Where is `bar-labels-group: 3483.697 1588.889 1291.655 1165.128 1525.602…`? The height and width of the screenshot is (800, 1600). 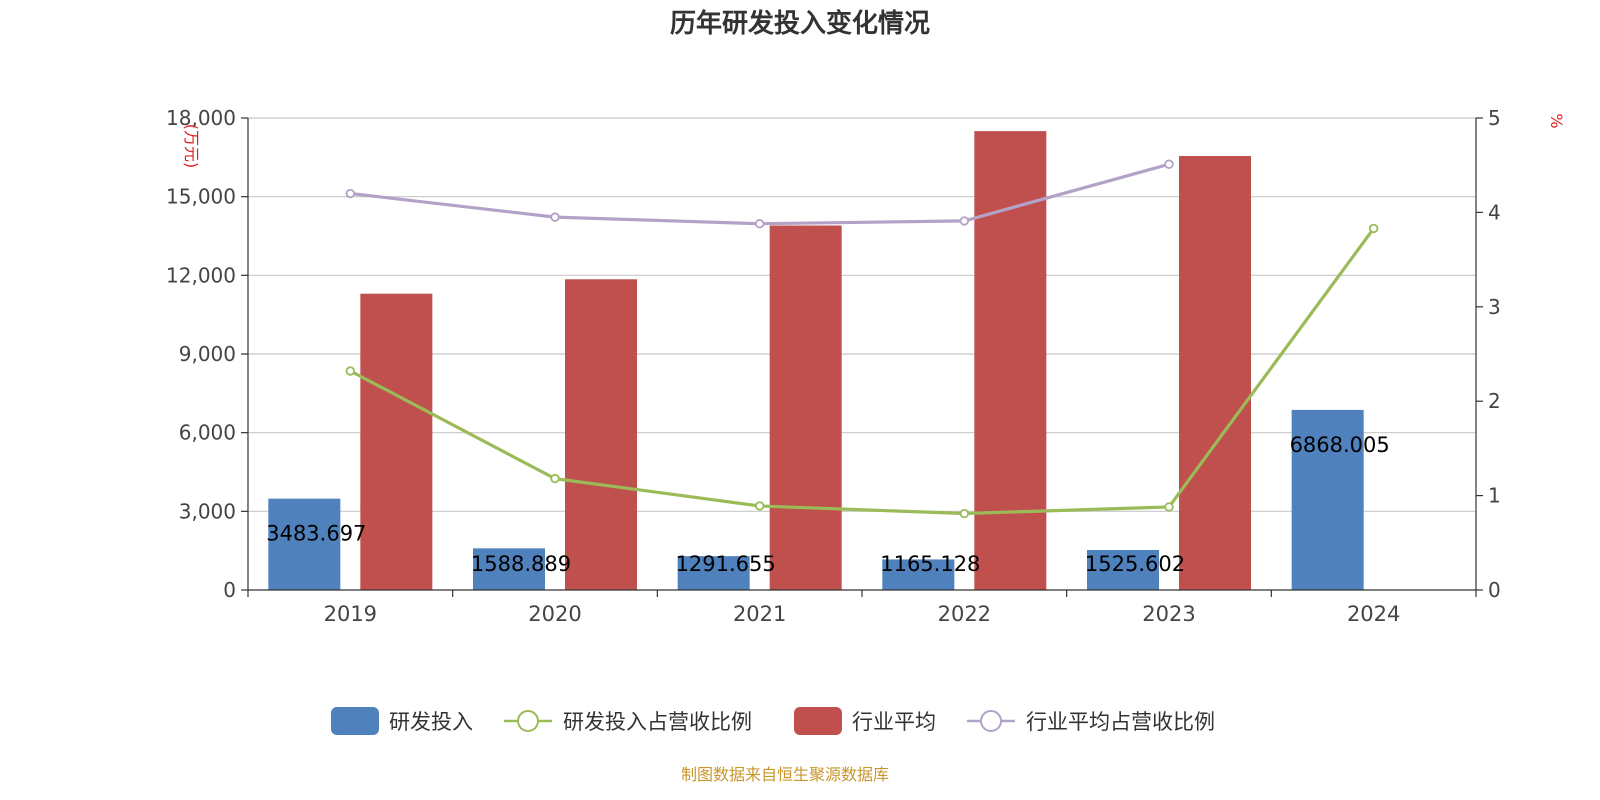 bar-labels-group: 3483.697 1588.889 1291.655 1165.128 1525.602… is located at coordinates (828, 504).